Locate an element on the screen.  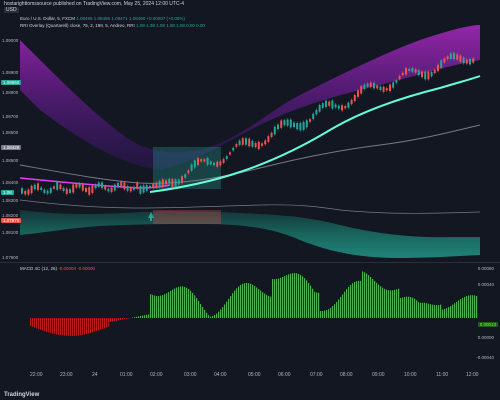
time-label: 08:00 is located at coordinates (346, 375).